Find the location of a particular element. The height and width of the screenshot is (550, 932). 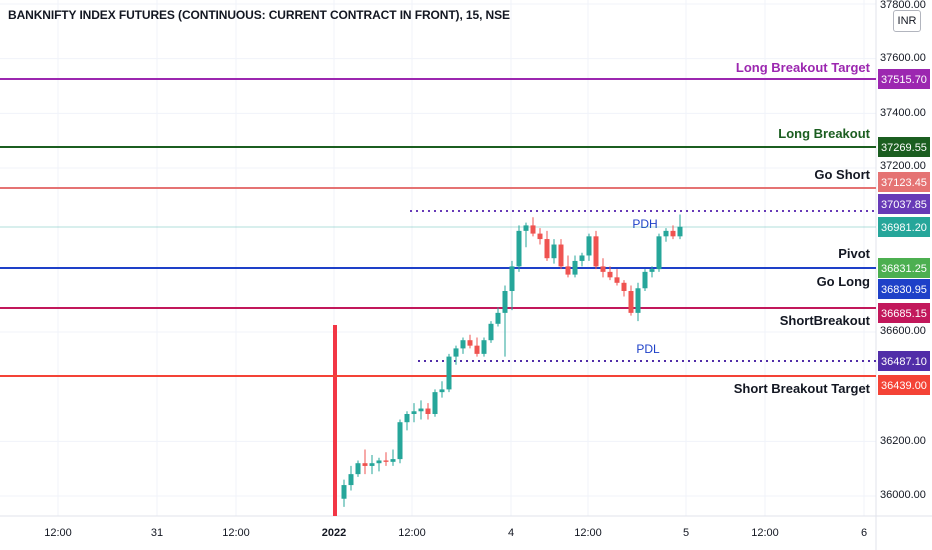

price-badge-pdh is located at coordinates (904, 204).